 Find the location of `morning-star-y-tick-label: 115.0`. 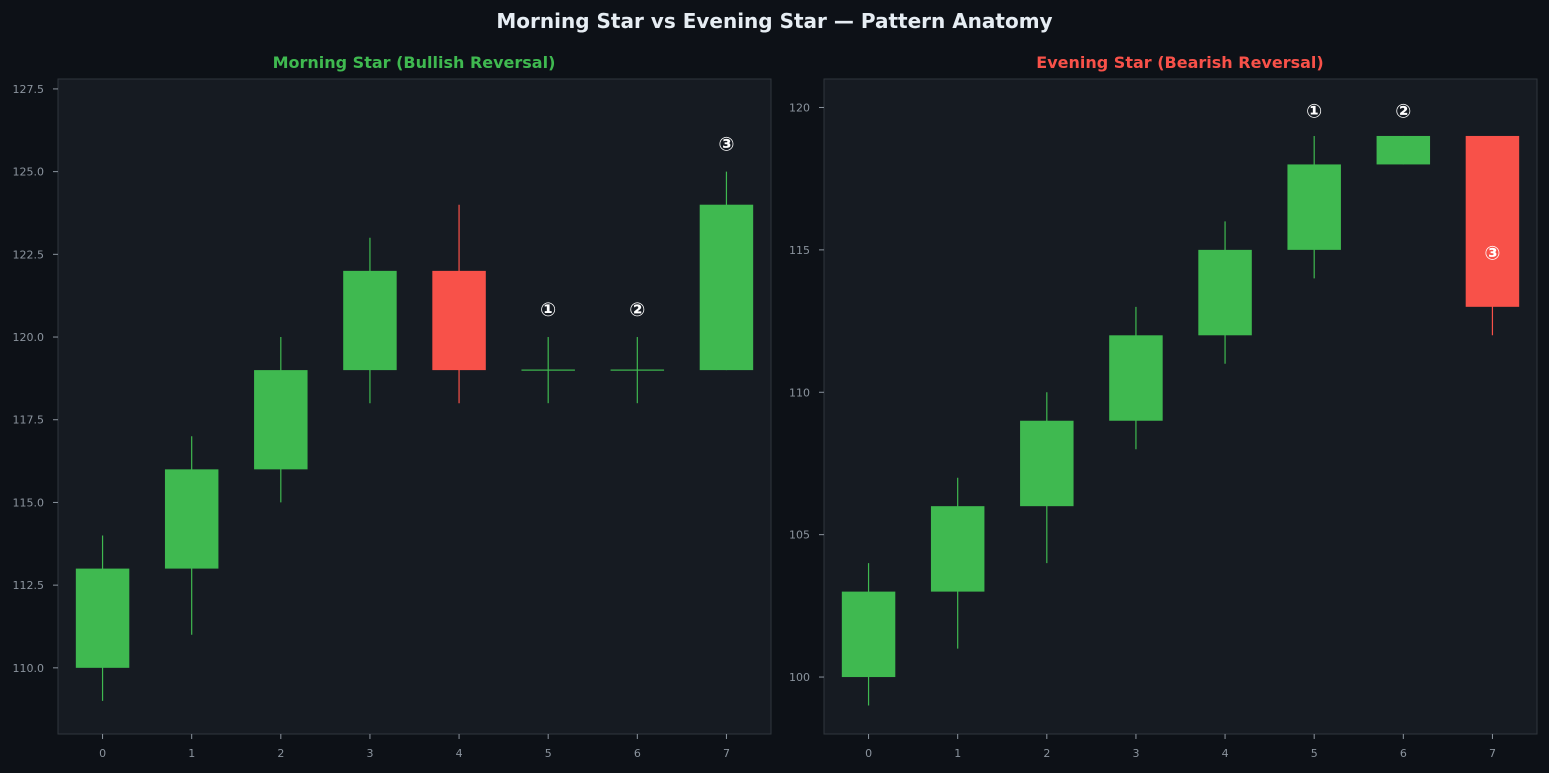

morning-star-y-tick-label: 115.0 is located at coordinates (29, 502).